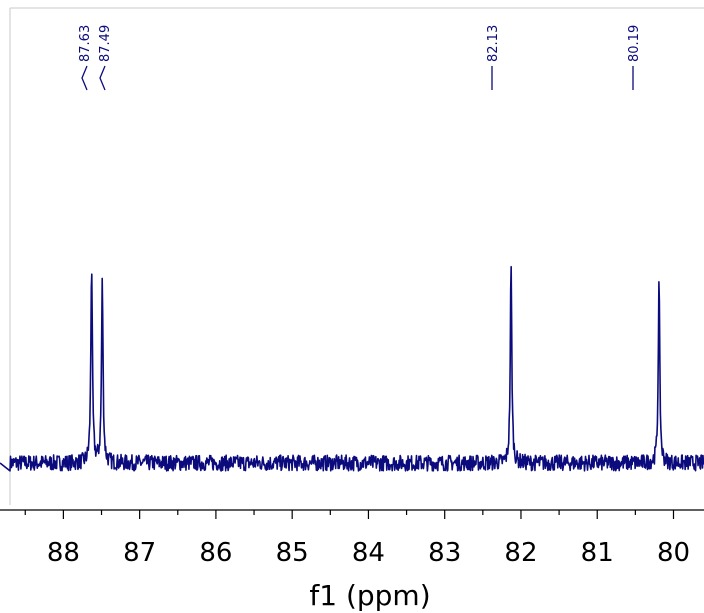  What do you see at coordinates (634, 43) in the screenshot?
I see `peak-label-80-19: 80.19` at bounding box center [634, 43].